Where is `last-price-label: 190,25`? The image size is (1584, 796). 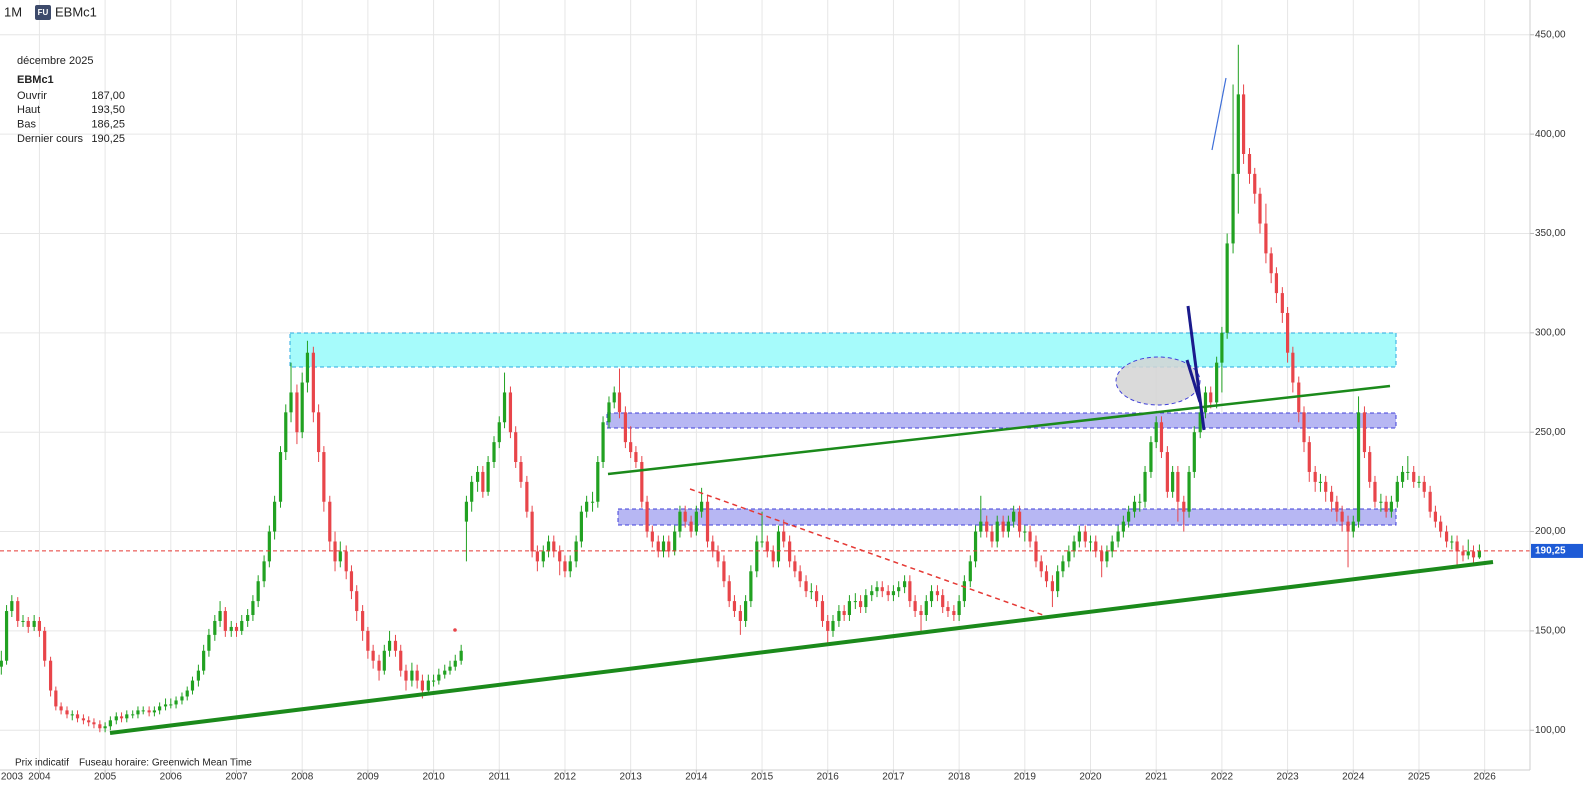
last-price-label: 190,25 is located at coordinates (1550, 551).